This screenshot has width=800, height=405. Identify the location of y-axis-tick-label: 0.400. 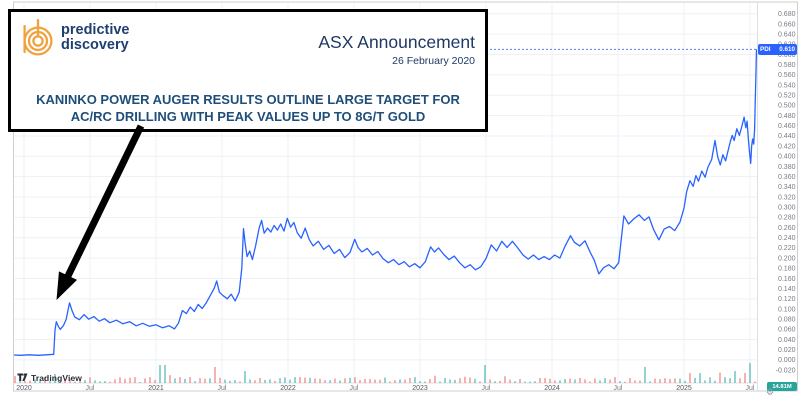
(787, 157).